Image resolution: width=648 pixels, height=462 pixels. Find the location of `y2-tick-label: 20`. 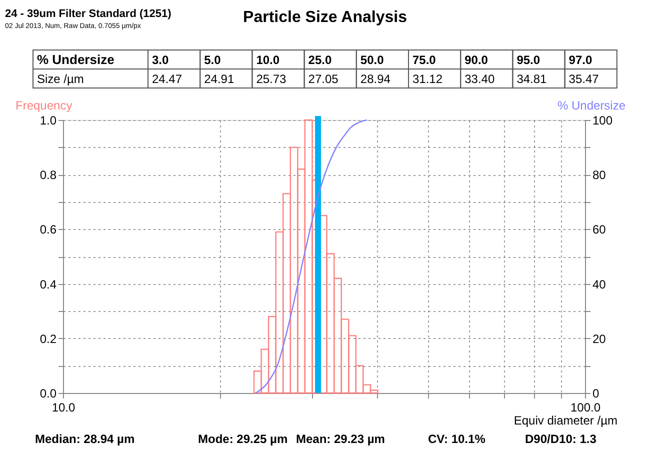

y2-tick-label: 20 is located at coordinates (599, 339).